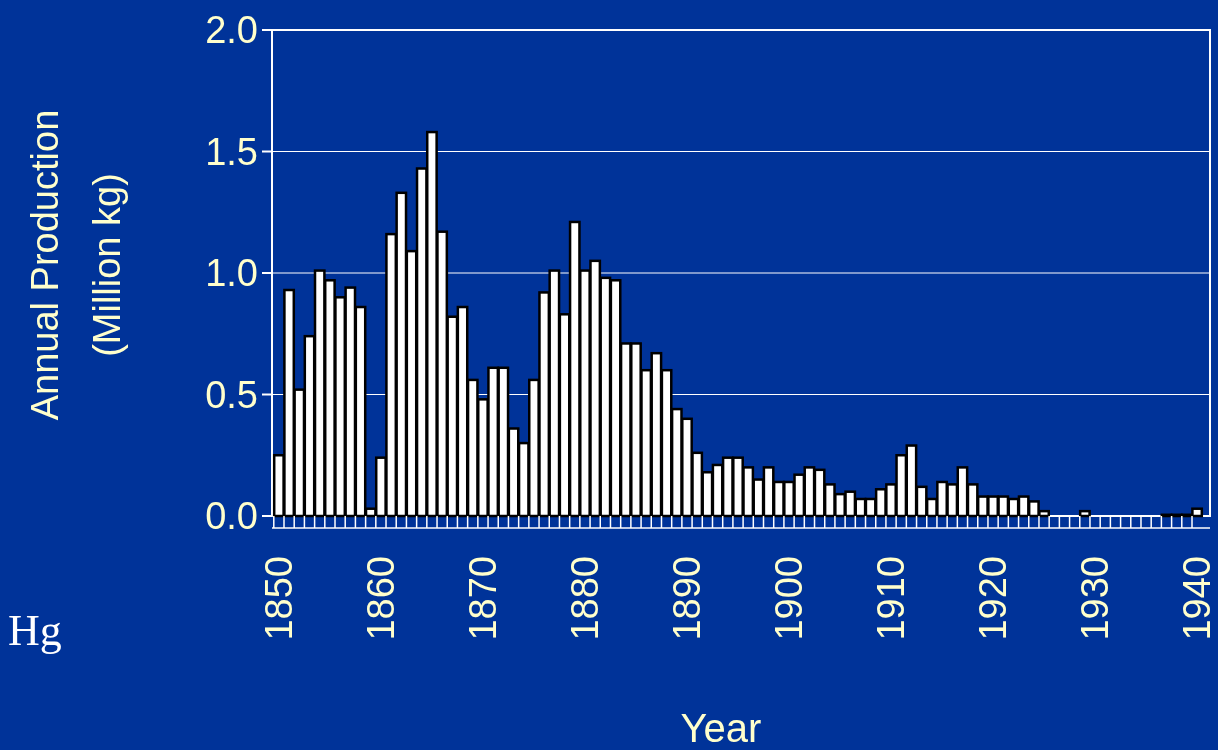 Image resolution: width=1218 pixels, height=750 pixels. I want to click on x-tick-label: 1890, so click(687, 598).